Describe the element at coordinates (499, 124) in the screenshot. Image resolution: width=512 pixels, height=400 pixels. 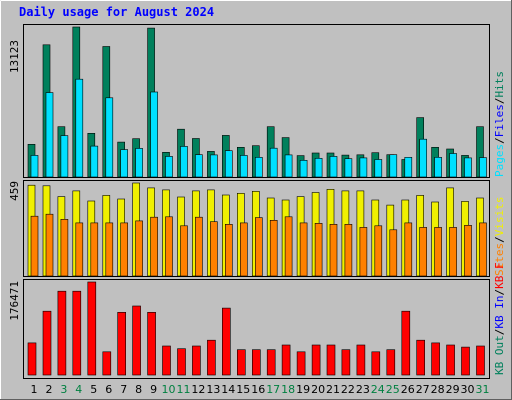
I see `legend-text: Pages/Files/Hits` at that location.